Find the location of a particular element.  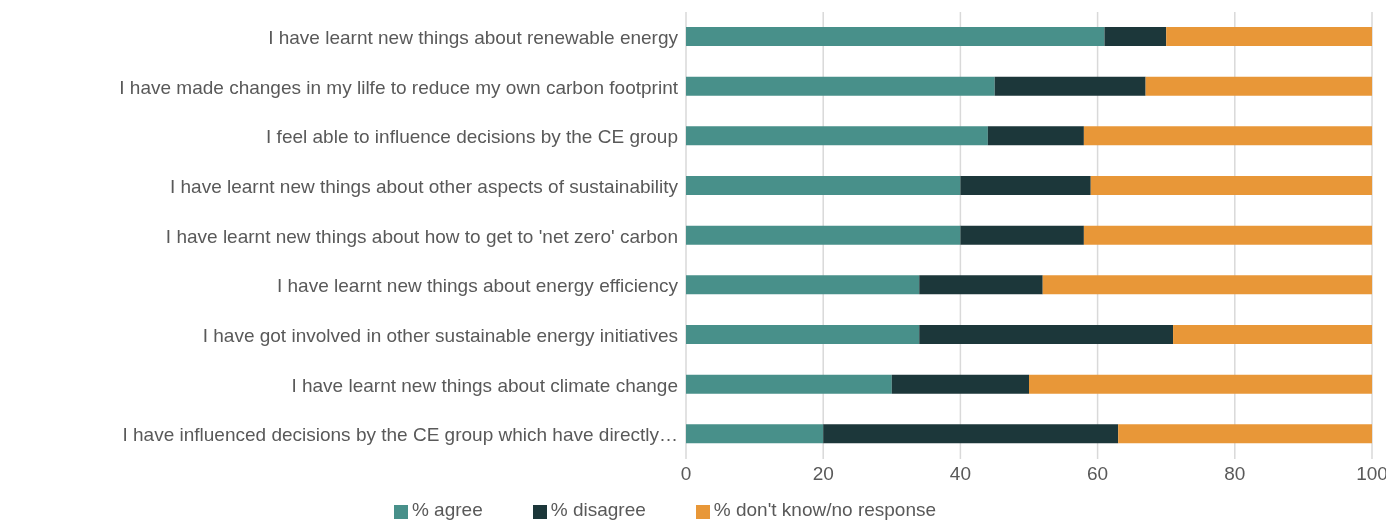

x-tick-label: 0 is located at coordinates (686, 474).